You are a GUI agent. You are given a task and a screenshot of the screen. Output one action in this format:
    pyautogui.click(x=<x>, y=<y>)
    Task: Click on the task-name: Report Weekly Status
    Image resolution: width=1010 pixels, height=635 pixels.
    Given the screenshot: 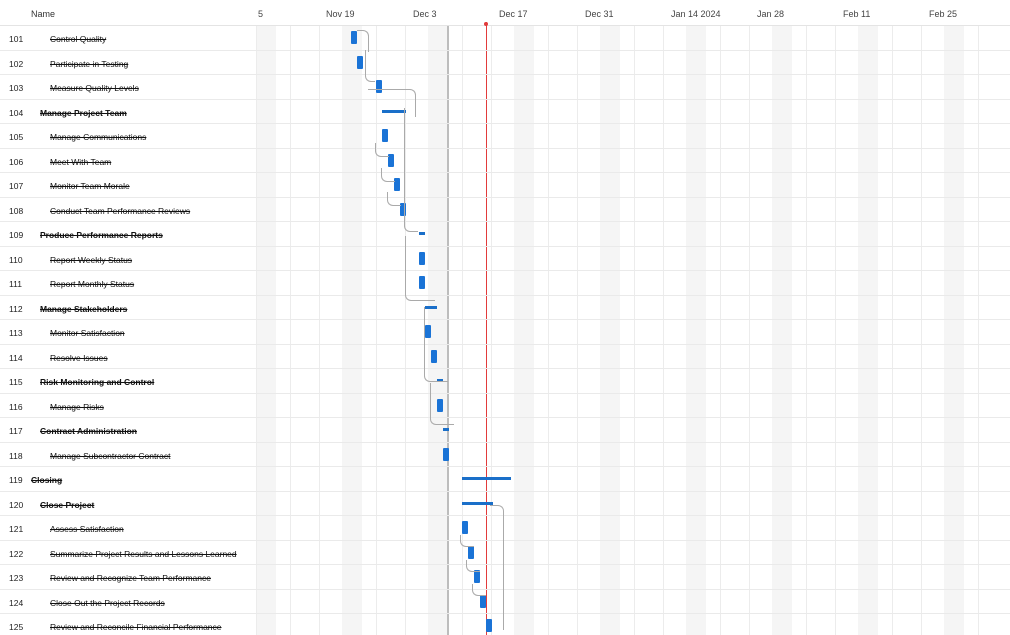 What is the action you would take?
    pyautogui.click(x=91, y=259)
    